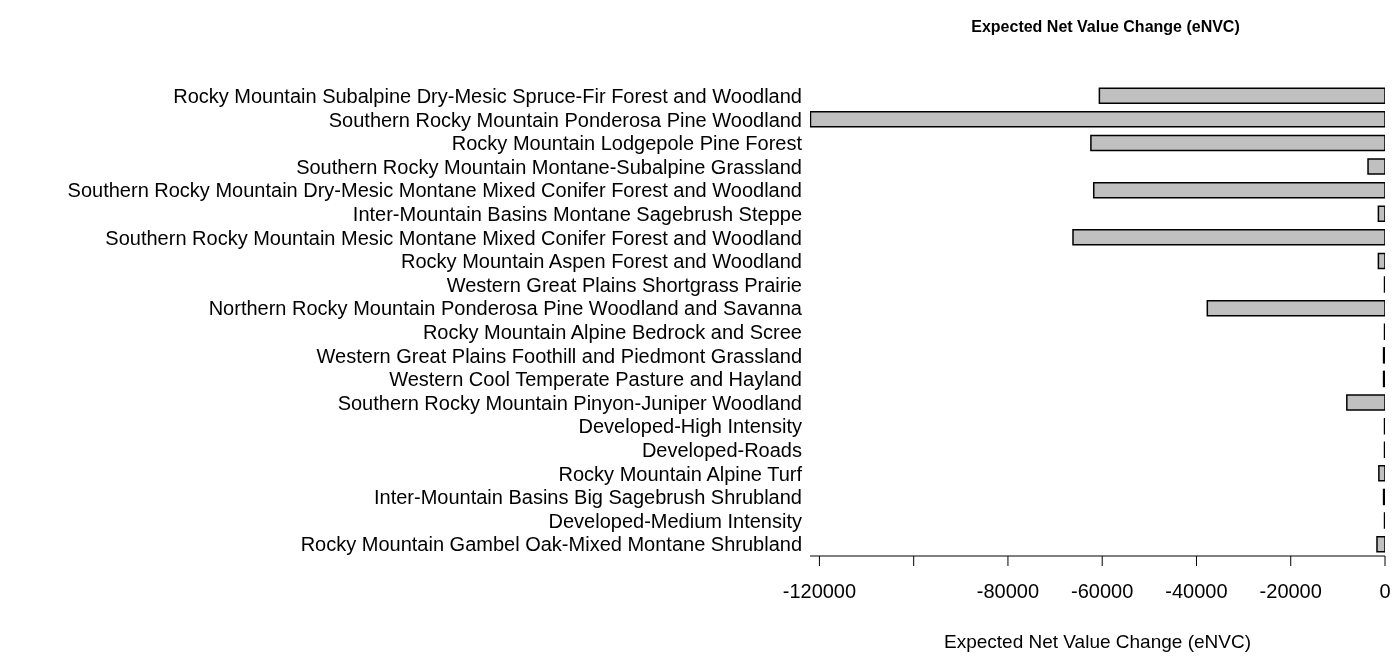 The width and height of the screenshot is (1400, 659). Describe the element at coordinates (559, 355) in the screenshot. I see `y-tick-label: Western Great Plains Foothill and Piedmont Grassland` at that location.